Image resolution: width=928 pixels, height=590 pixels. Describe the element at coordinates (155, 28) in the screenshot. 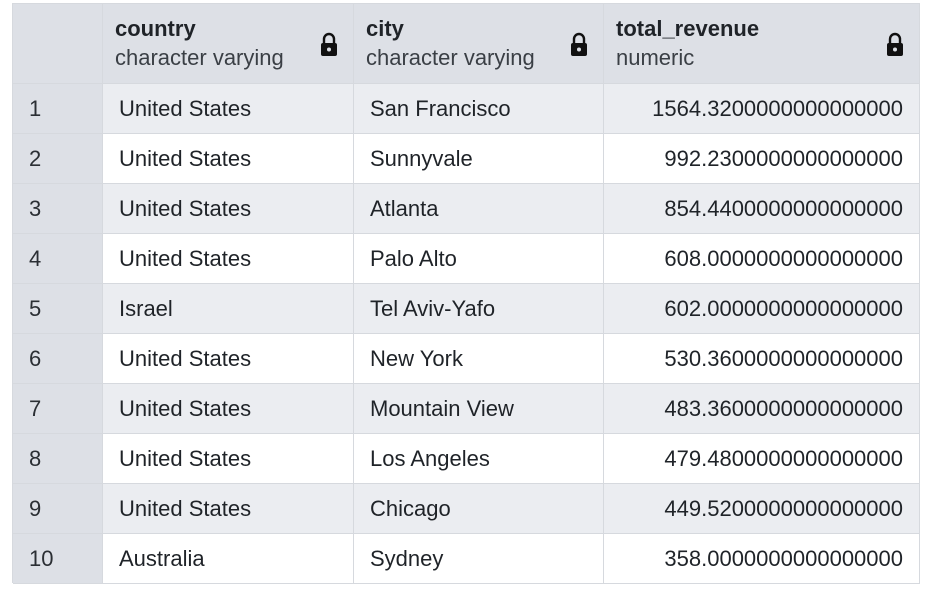

I see `column-name: country` at that location.